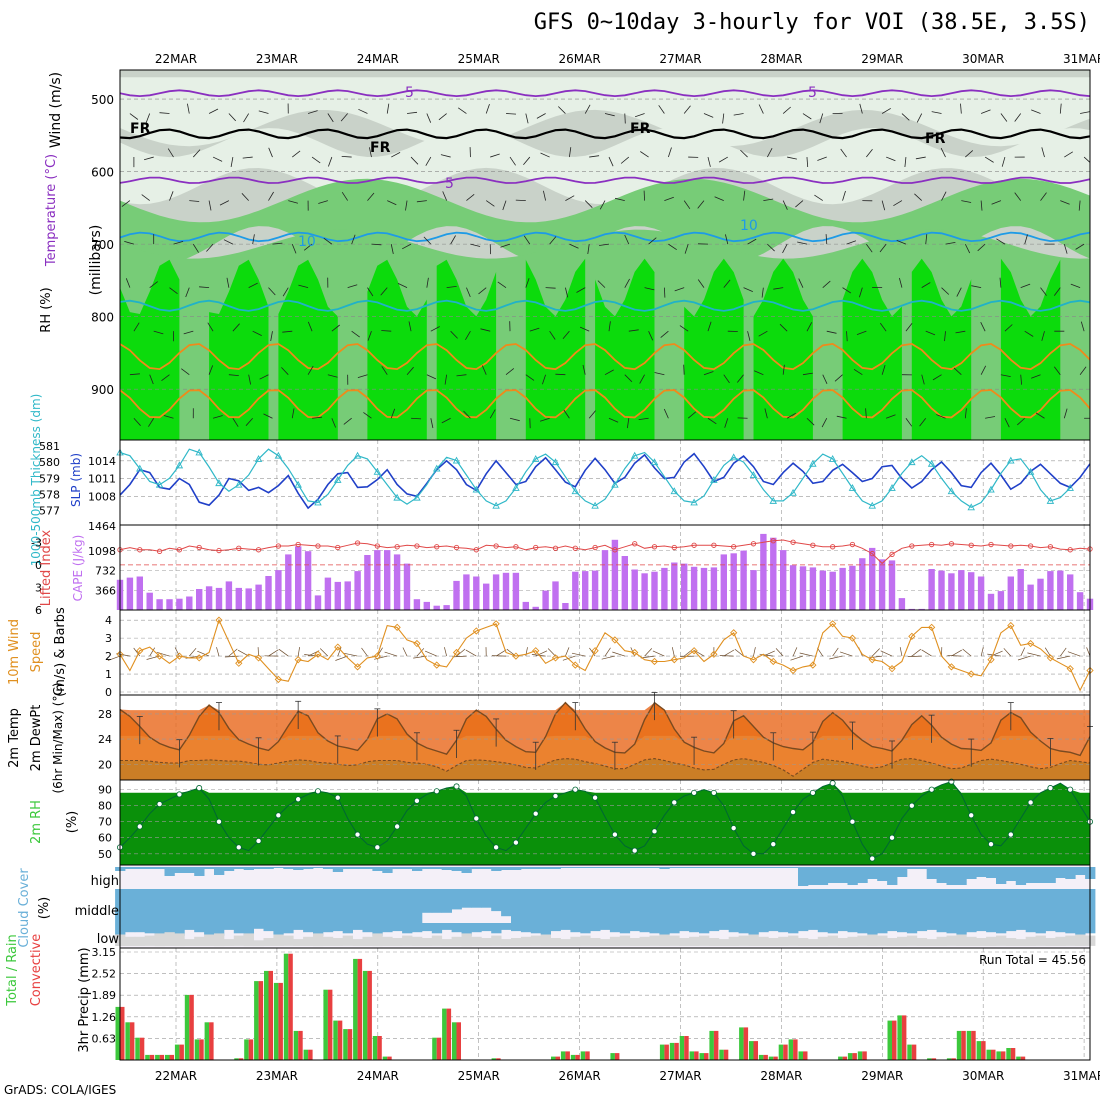 This screenshot has height=1100, width=1100. What do you see at coordinates (983, 1076) in the screenshot?
I see `date-tick-bottom: 30MAR` at bounding box center [983, 1076].